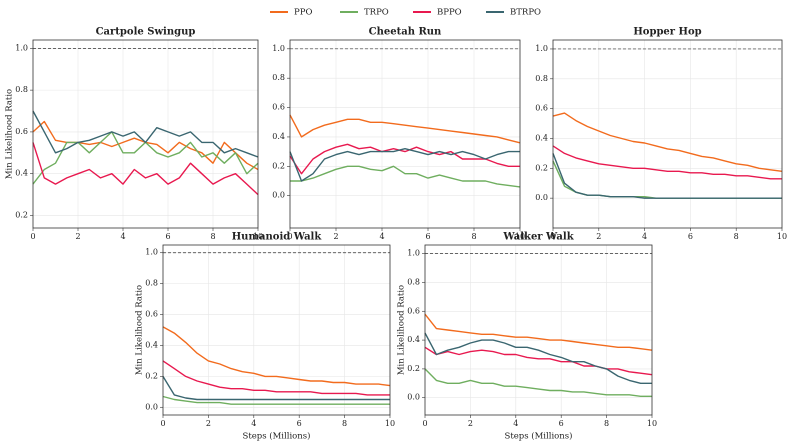  What do you see at coordinates (376, 13) in the screenshot?
I see `legend-label: TRPO` at bounding box center [376, 13].